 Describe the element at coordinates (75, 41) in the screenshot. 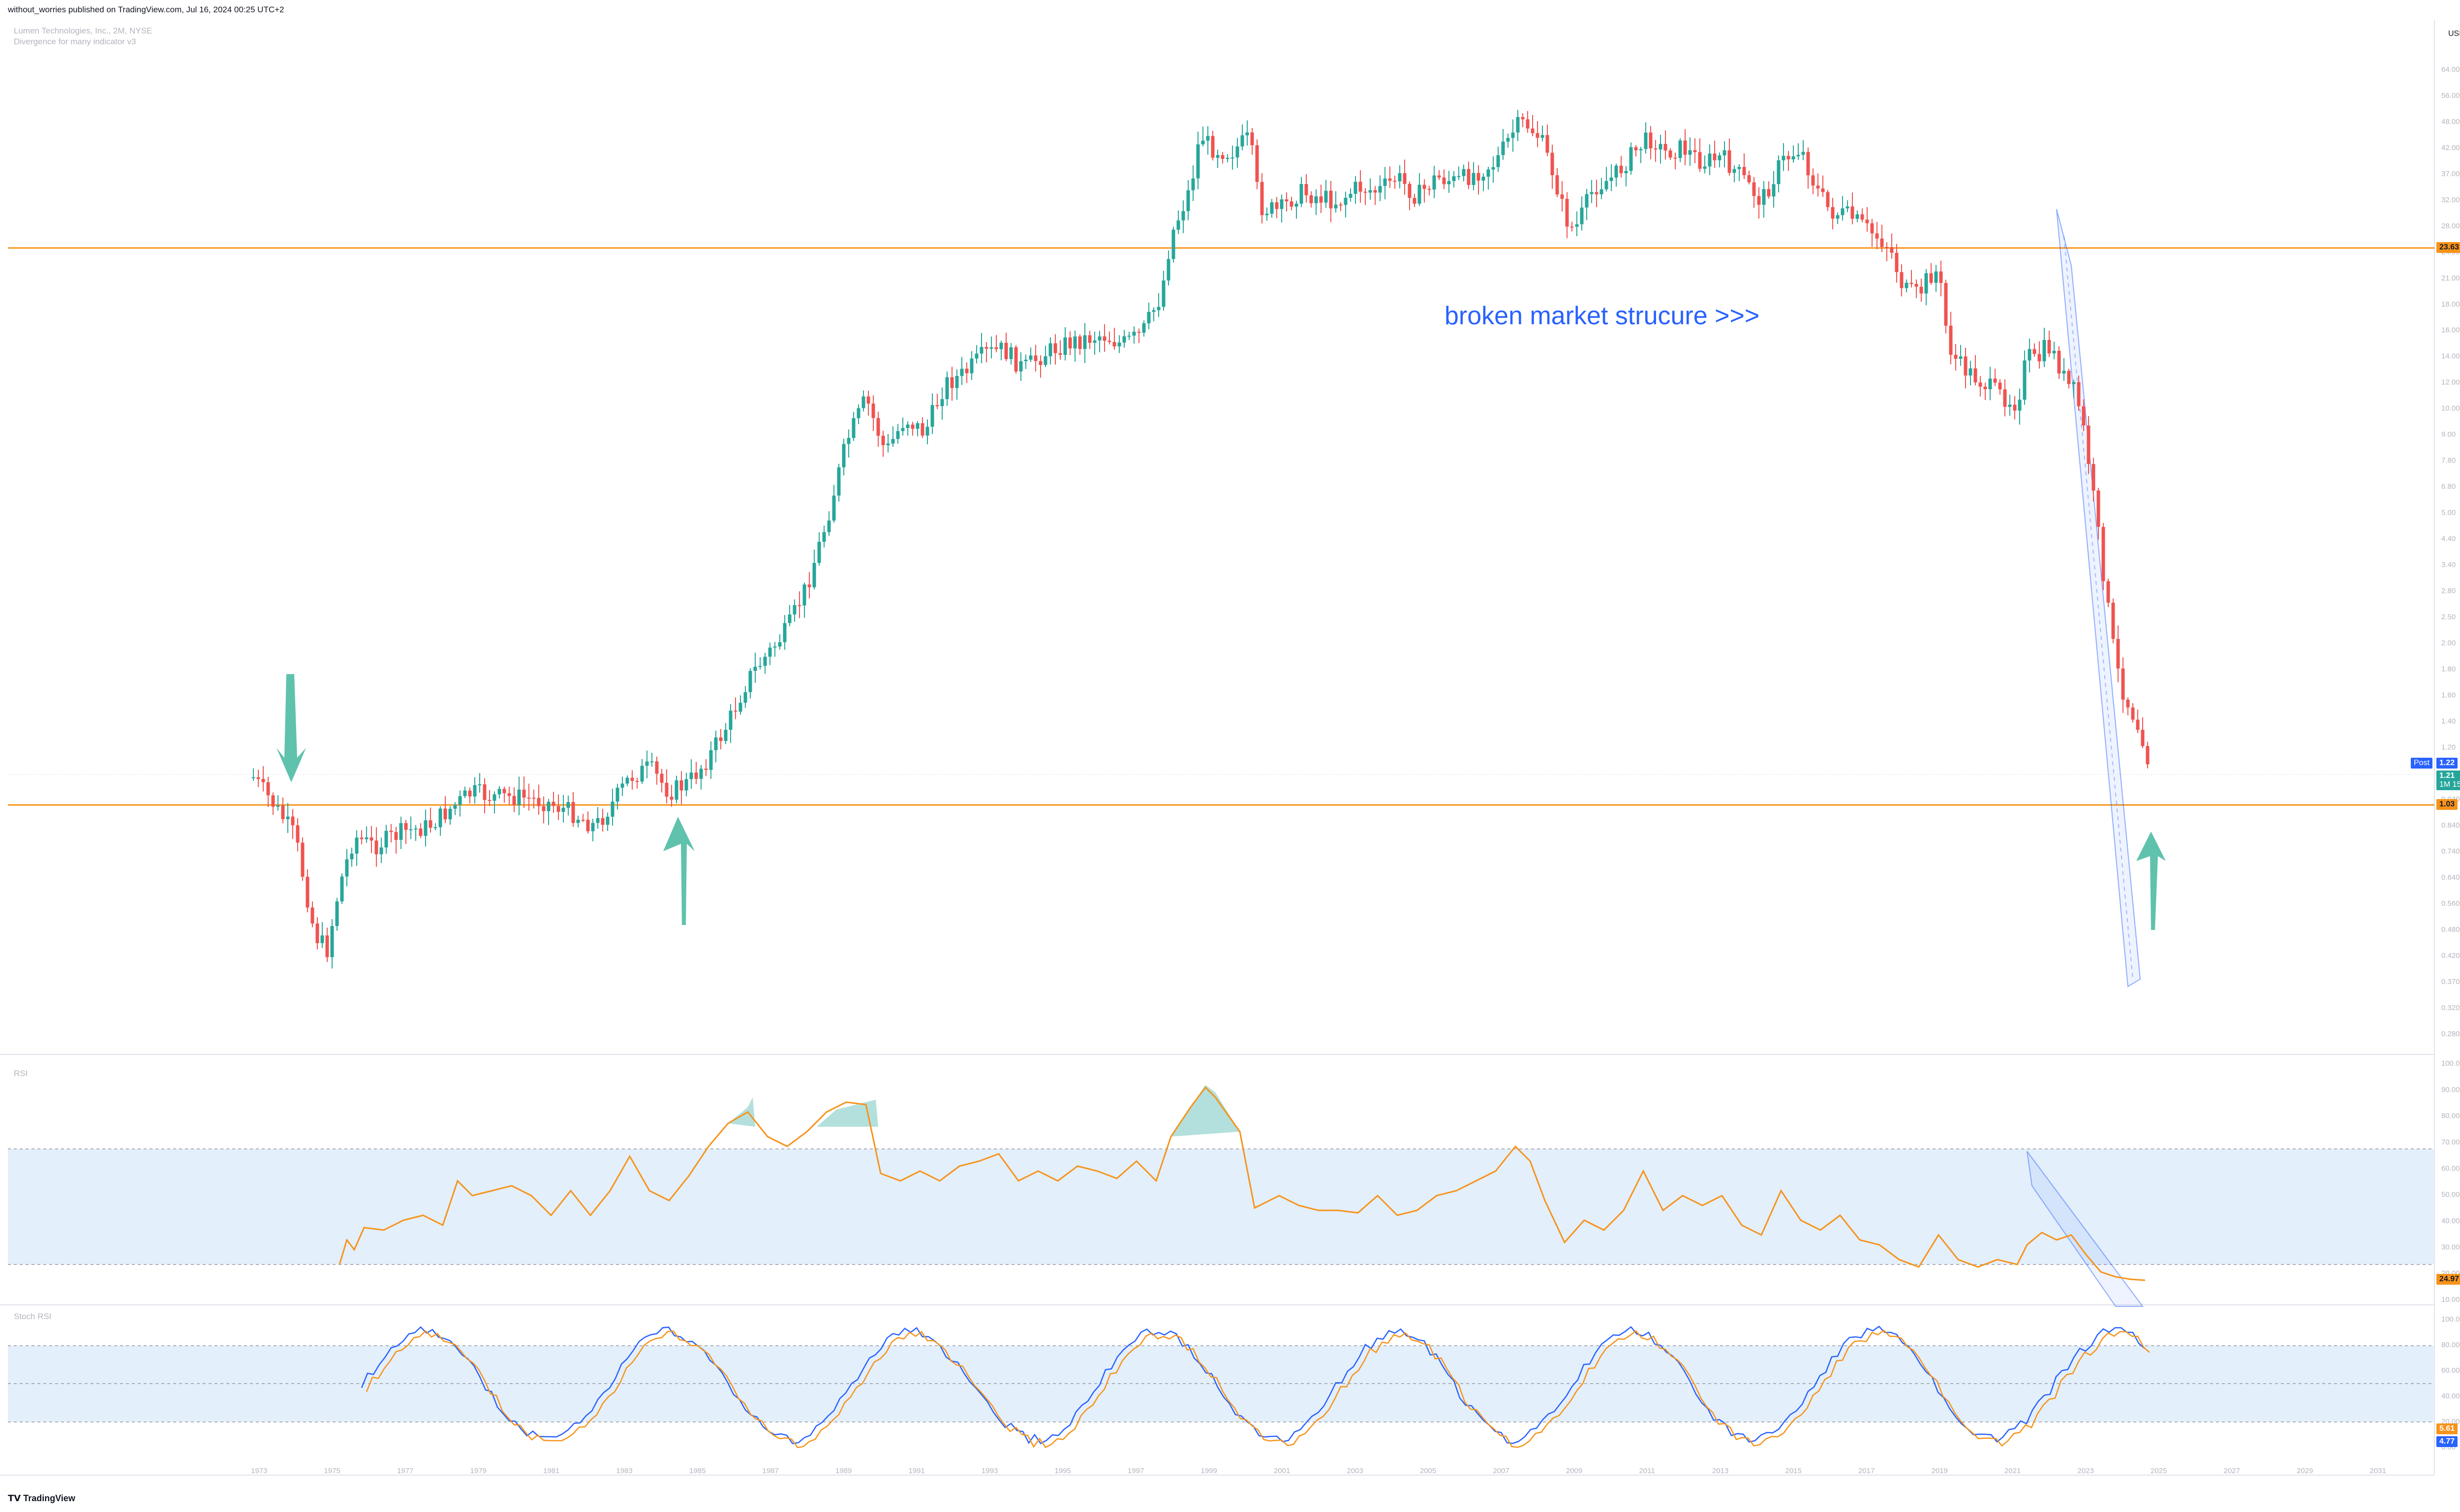

I see `indicator-label: Divergence for many indicator v3` at that location.